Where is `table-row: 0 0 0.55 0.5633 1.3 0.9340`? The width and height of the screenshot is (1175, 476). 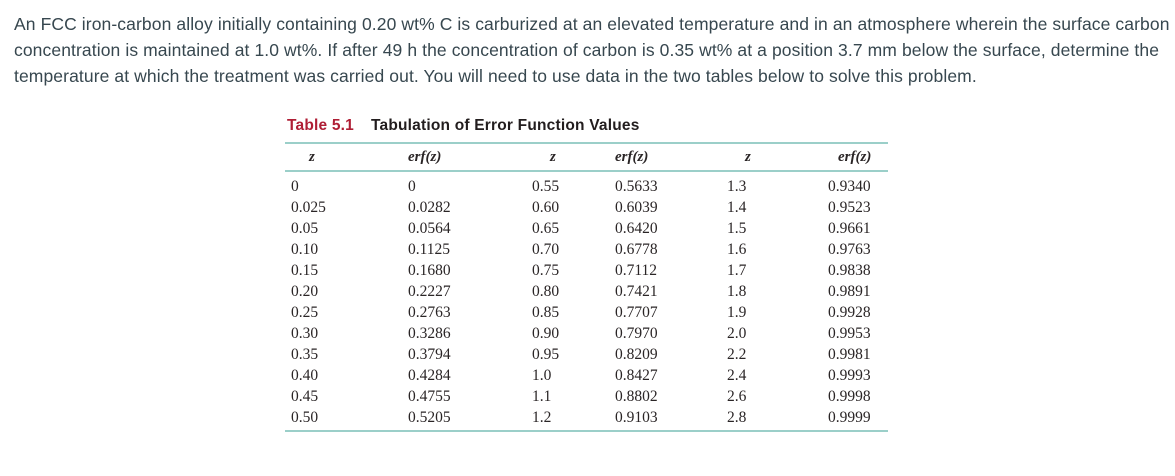
table-row: 0 0 0.55 0.5633 1.3 0.9340 is located at coordinates (586, 184).